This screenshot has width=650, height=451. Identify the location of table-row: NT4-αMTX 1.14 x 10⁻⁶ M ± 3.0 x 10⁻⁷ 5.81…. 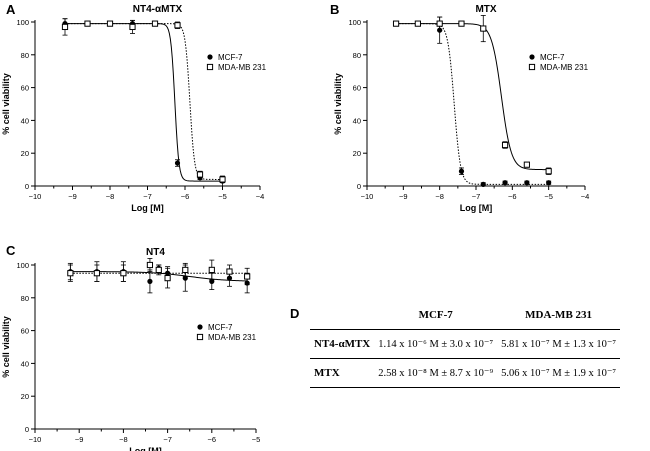
(465, 344).